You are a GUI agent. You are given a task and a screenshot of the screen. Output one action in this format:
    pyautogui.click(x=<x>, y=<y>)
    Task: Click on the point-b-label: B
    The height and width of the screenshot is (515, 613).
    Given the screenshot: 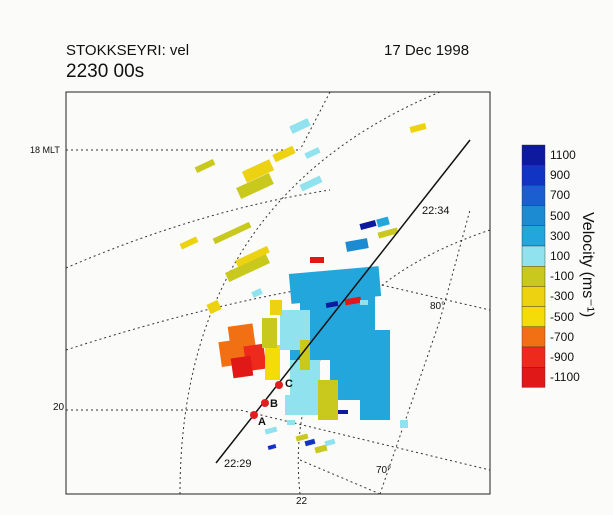 What is the action you would take?
    pyautogui.click(x=274, y=404)
    